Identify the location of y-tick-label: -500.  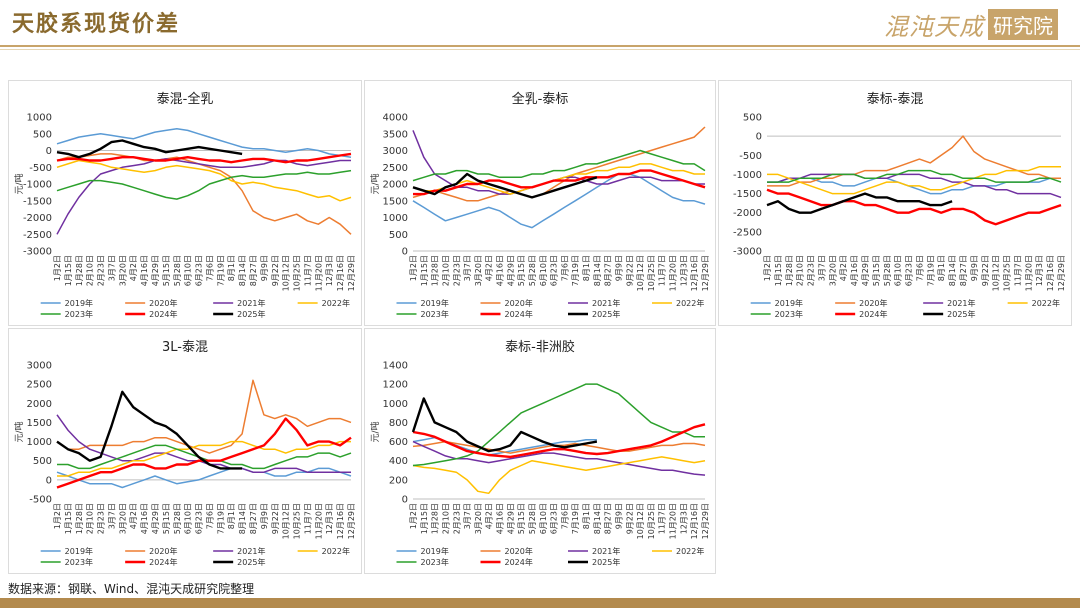
(40, 168).